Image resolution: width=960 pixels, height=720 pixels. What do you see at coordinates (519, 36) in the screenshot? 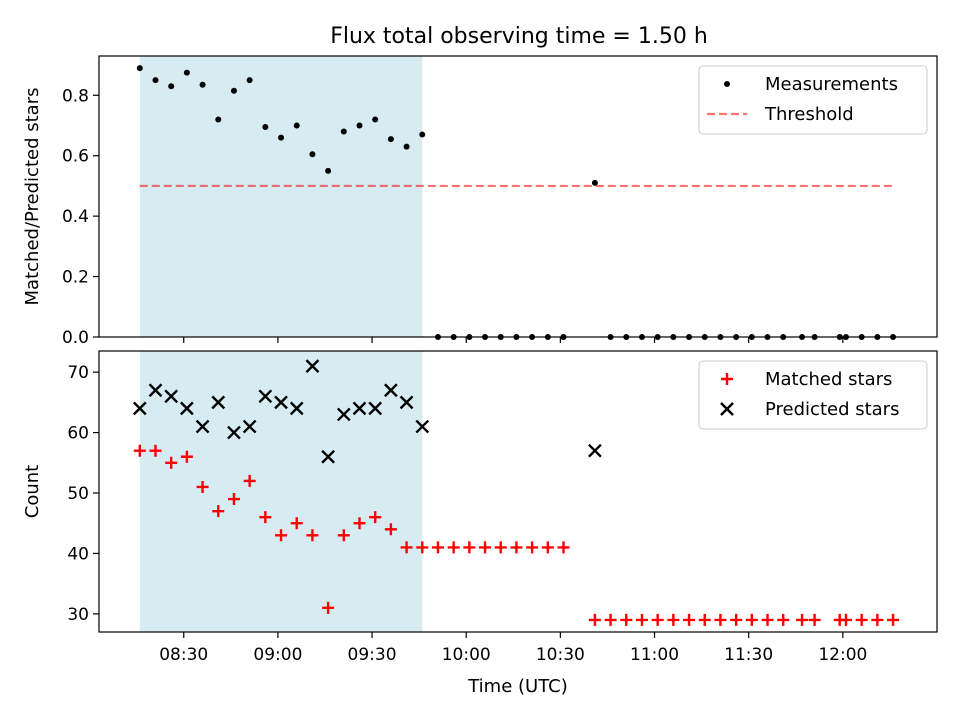
I see `figure-title: Flux total observing time = 1.50 h` at bounding box center [519, 36].